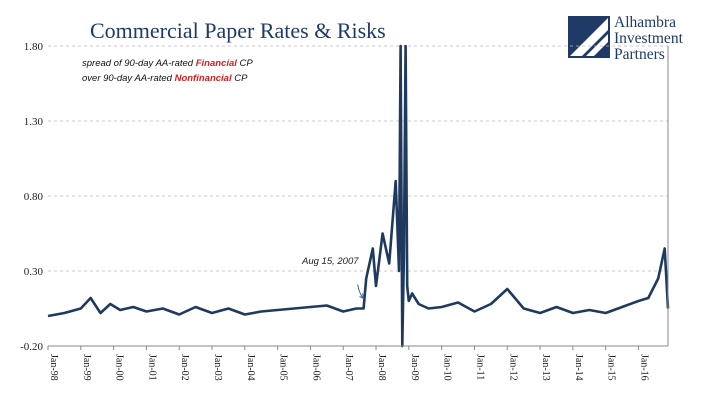 This screenshot has width=705, height=401. What do you see at coordinates (597, 45) in the screenshot?
I see `logo-swoosh-accent` at bounding box center [597, 45].